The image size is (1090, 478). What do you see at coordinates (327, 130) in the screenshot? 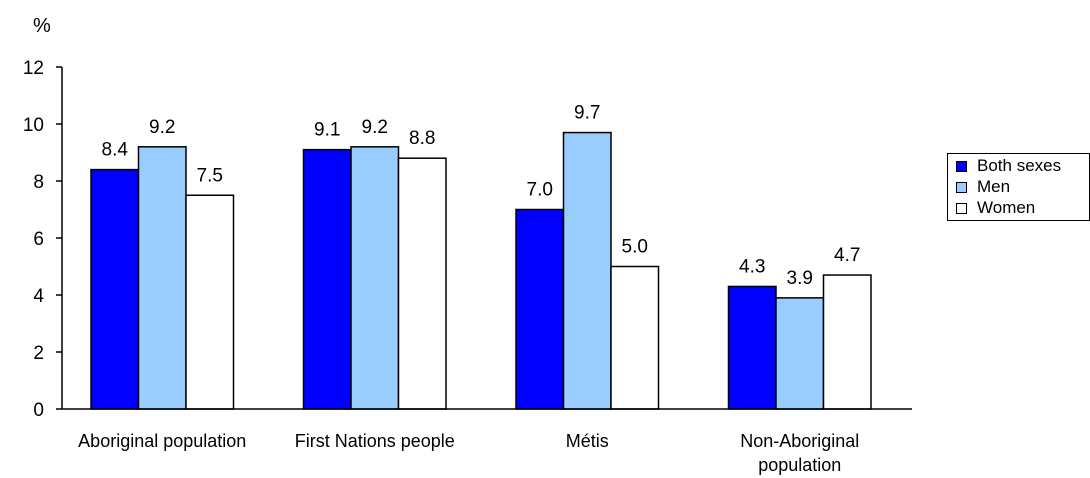
I see `data-label: 9.1` at bounding box center [327, 130].